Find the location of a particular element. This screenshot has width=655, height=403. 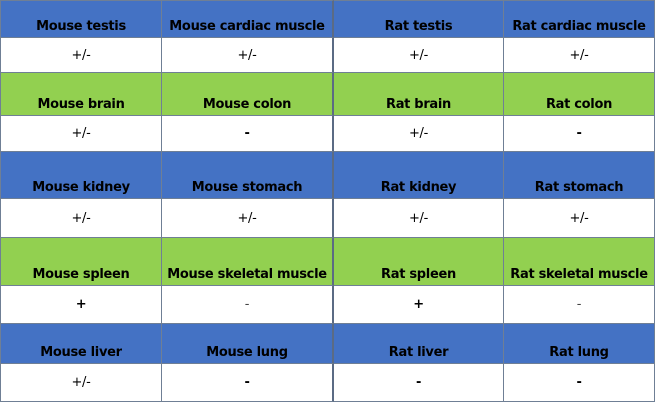

header-cell: Mouse spleen is located at coordinates (81, 262).